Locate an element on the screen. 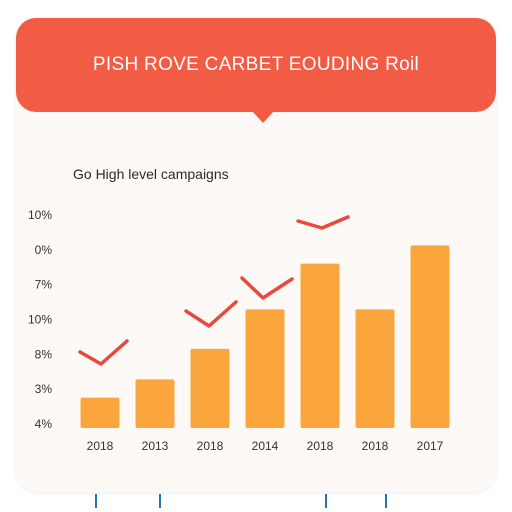  x-tick-label: 2013 is located at coordinates (155, 446).